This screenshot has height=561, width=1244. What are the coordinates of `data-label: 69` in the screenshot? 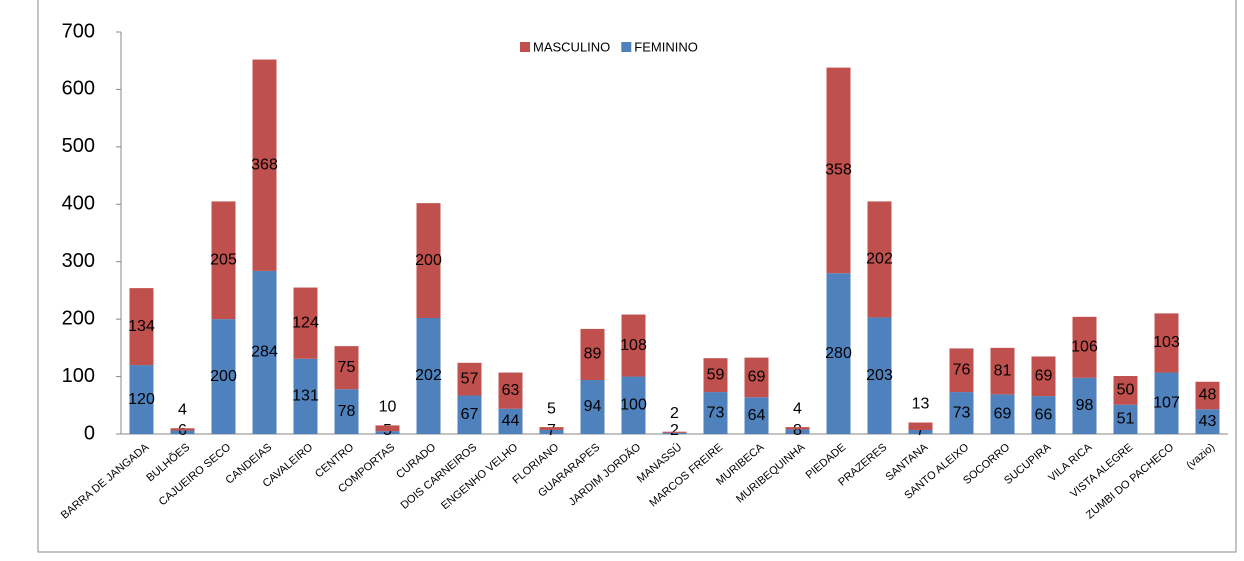 It's located at (757, 377).